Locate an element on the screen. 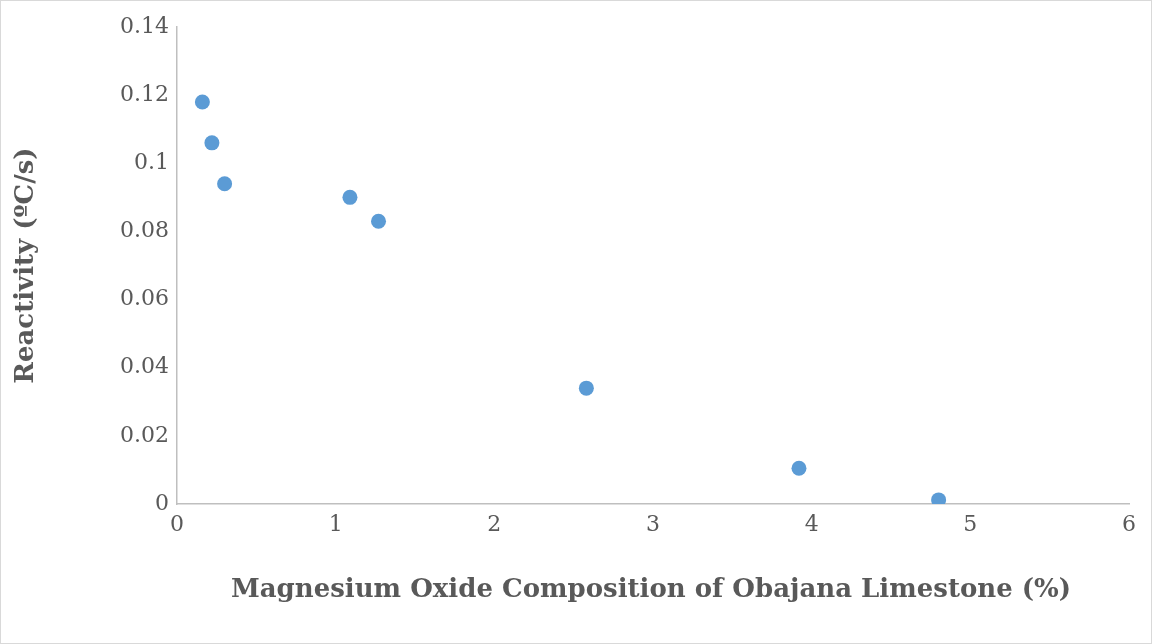 The image size is (1152, 644). x-tick-label: 1 is located at coordinates (335, 523).